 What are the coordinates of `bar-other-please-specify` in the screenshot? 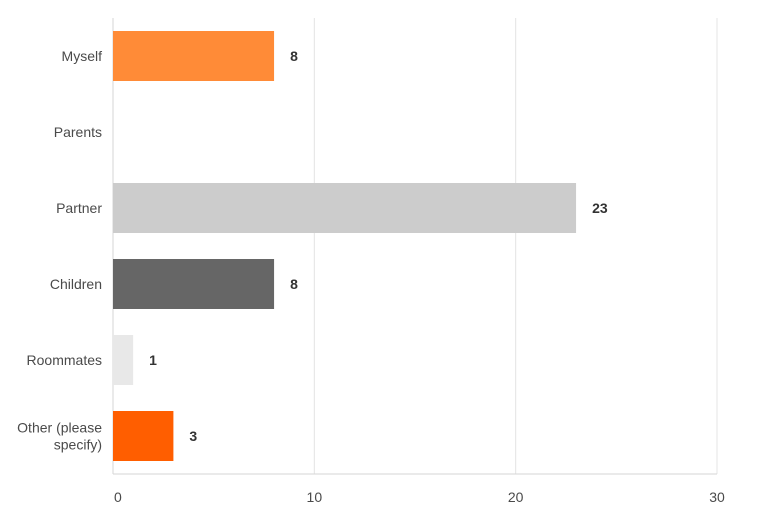 It's located at (143, 436).